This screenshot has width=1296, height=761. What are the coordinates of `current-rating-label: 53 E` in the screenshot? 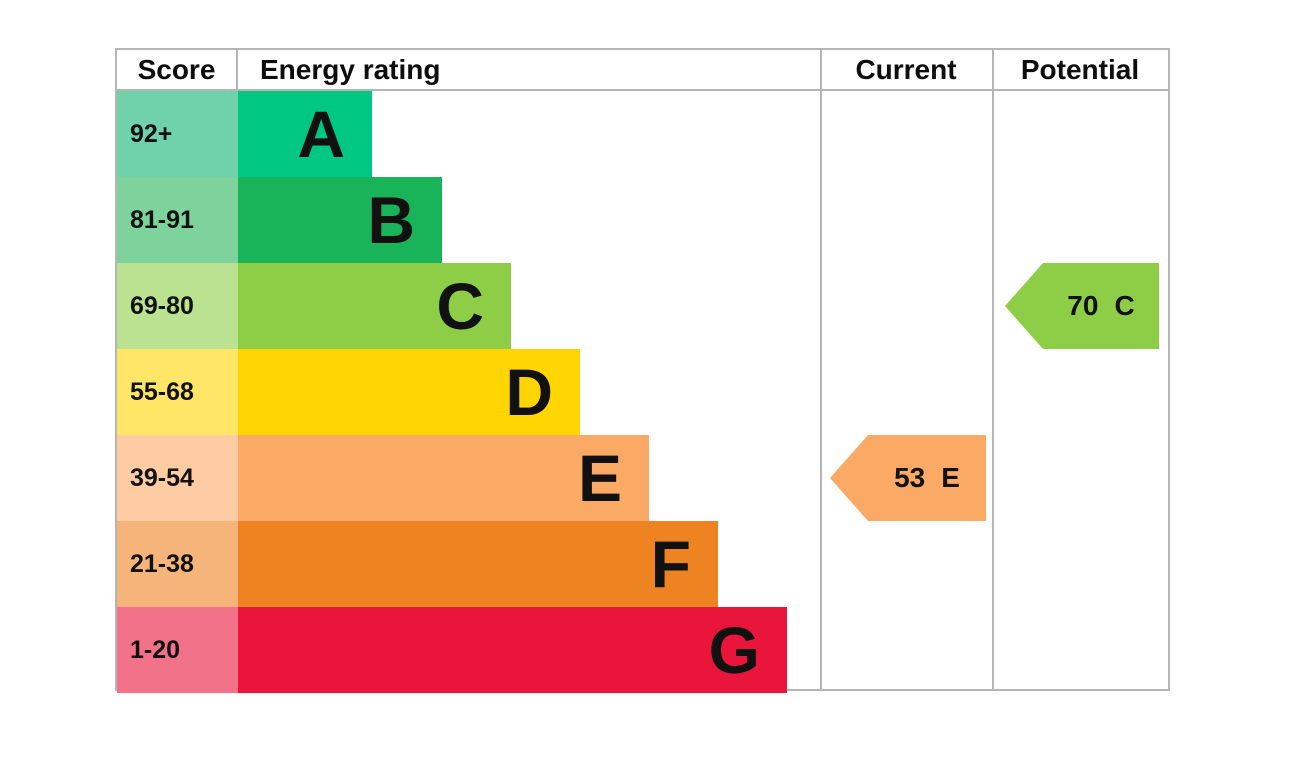 It's located at (927, 478).